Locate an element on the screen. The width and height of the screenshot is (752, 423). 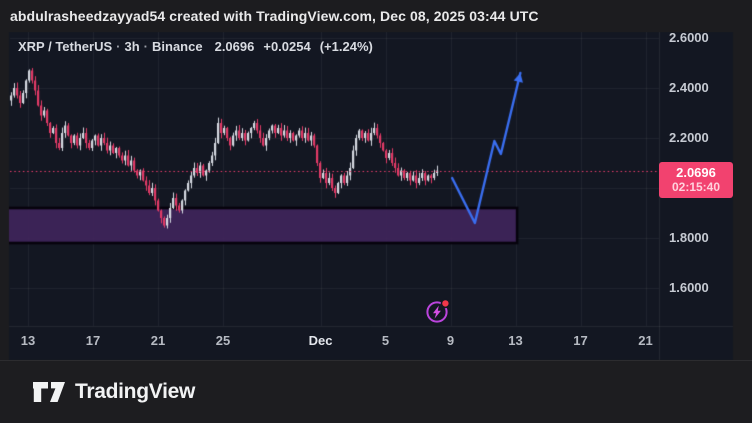
symbol-label: XRP / TetherUS is located at coordinates (65, 46).